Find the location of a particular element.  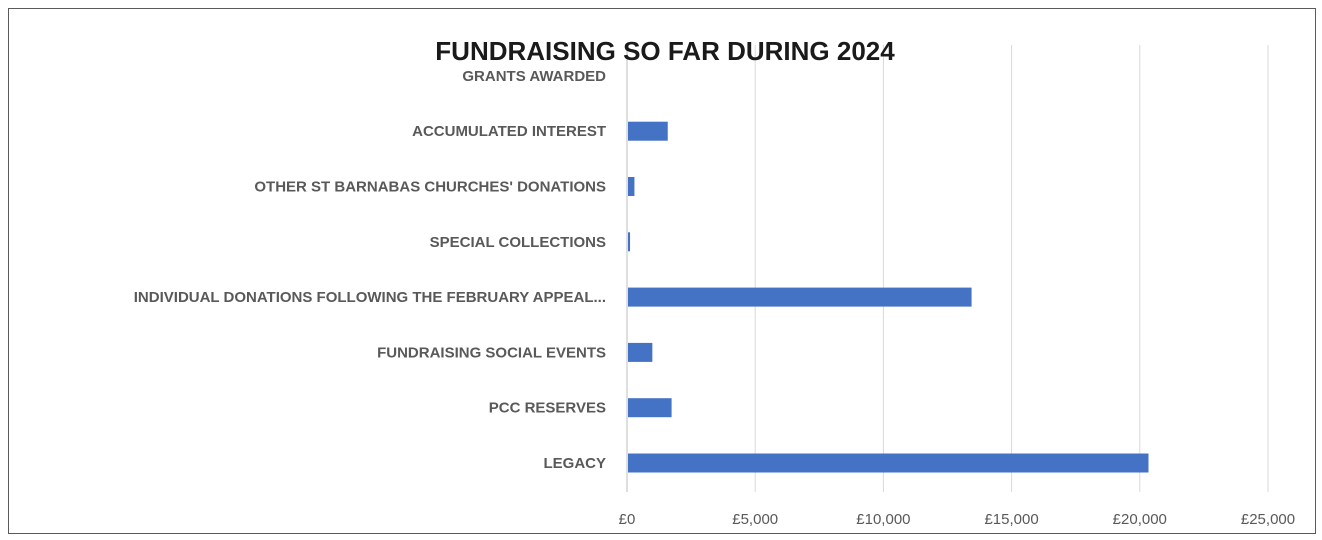

x-tick-label: £10,000 is located at coordinates (883, 519).